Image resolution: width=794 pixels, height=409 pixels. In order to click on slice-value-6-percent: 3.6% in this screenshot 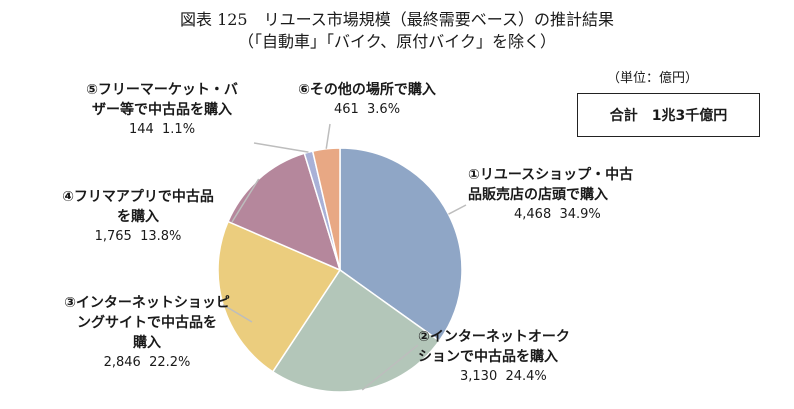, I will do `click(384, 109)`.